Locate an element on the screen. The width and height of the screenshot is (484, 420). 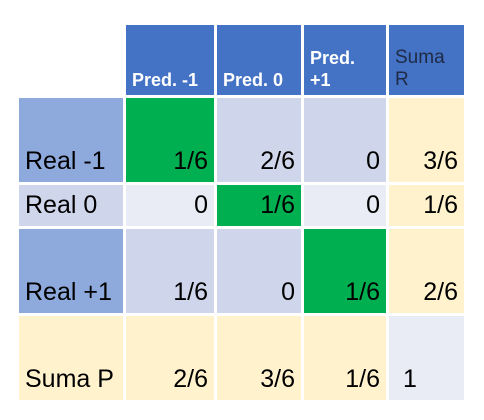
corner-cell is located at coordinates (71, 60).